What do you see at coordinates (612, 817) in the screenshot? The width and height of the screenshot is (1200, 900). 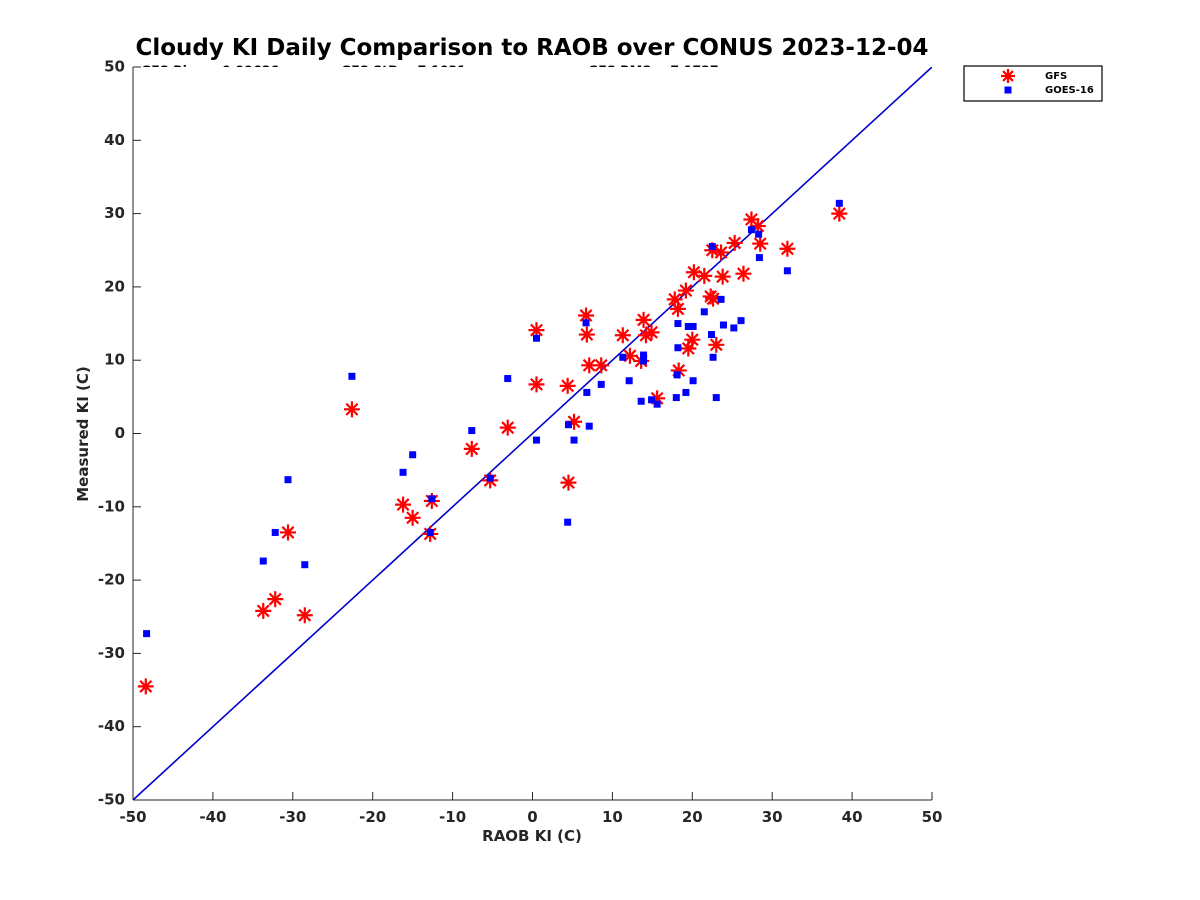 I see `x-tick-label: 10` at bounding box center [612, 817].